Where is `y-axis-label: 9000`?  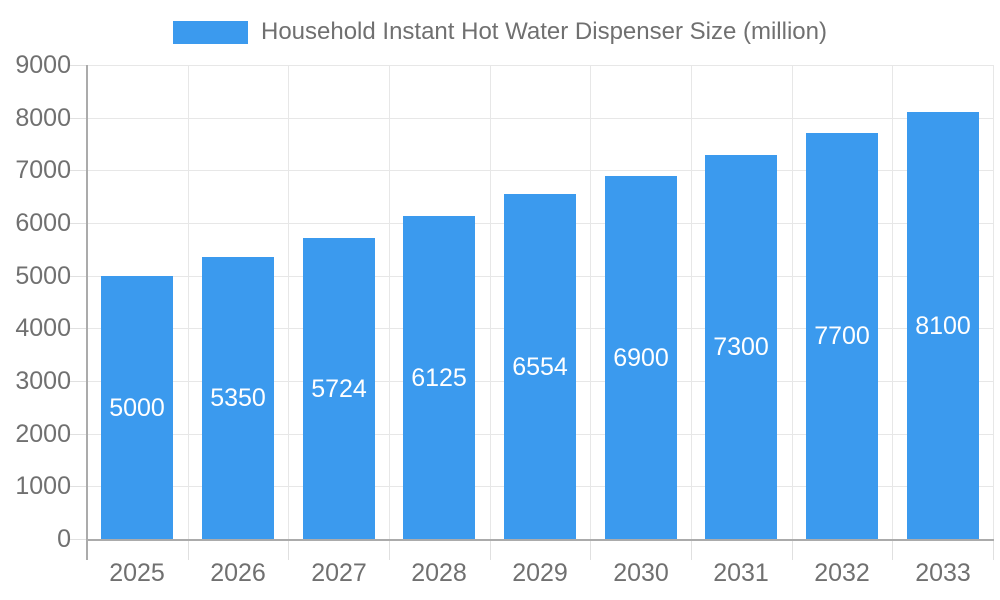 y-axis-label: 9000 is located at coordinates (43, 65).